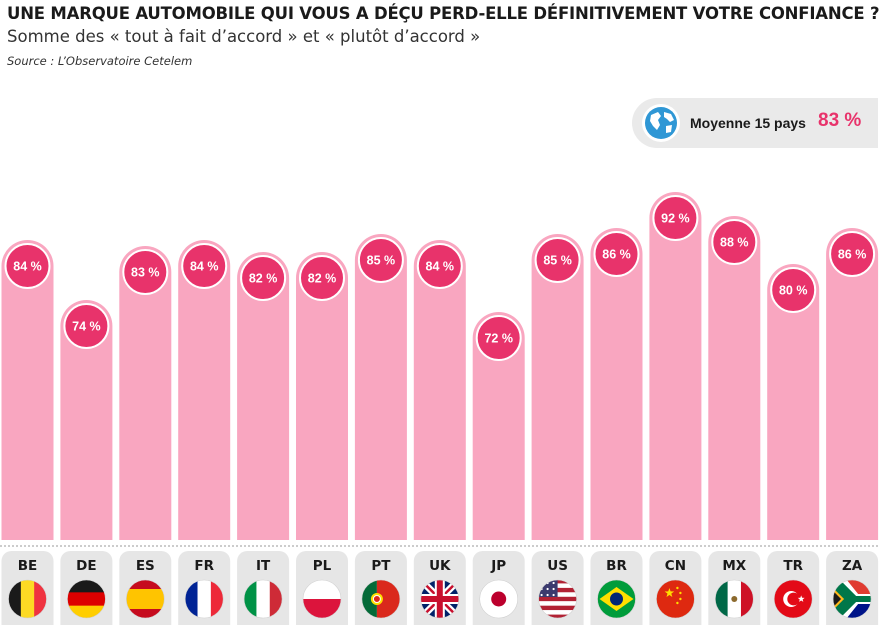 The image size is (880, 625). I want to click on country-code-be: BE, so click(28, 566).